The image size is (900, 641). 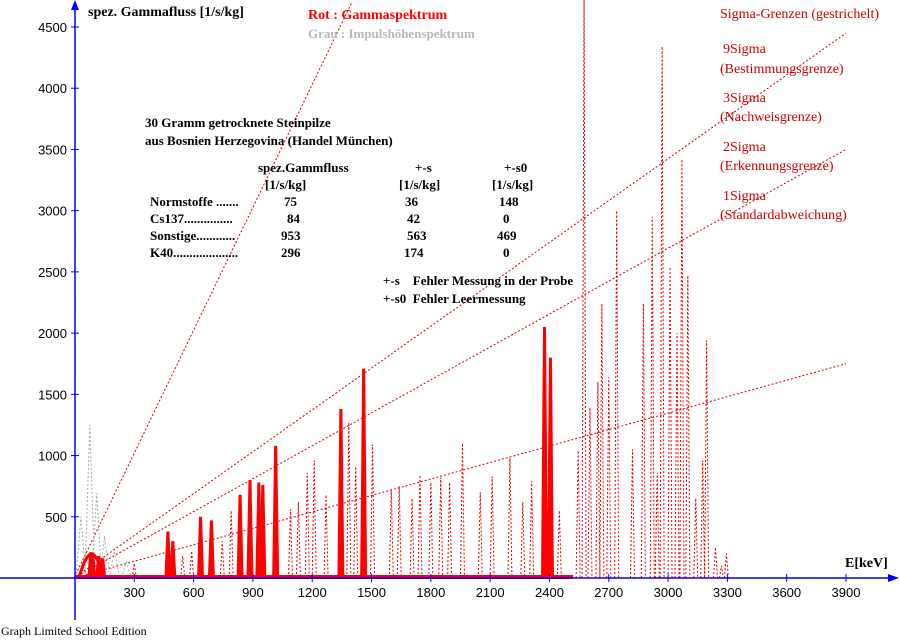 I want to click on sigma-3-desc: (Nachweisgrenze), so click(x=771, y=117).